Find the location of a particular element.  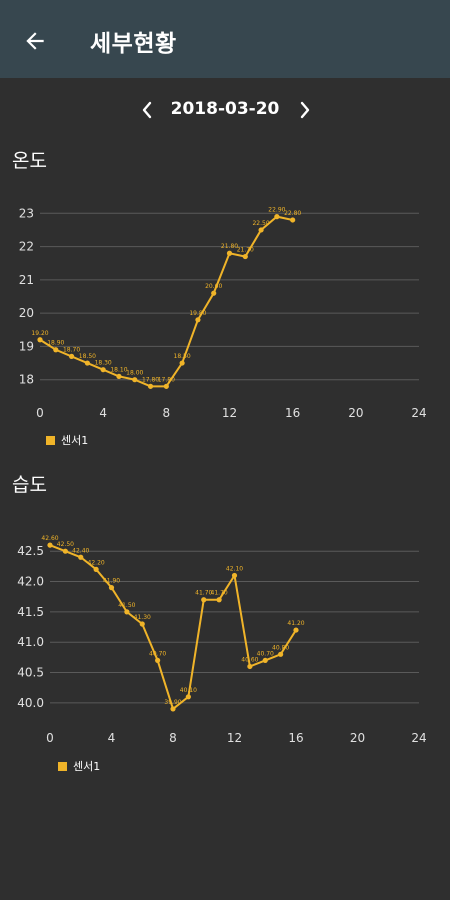

date-label: 2018-03-20 is located at coordinates (225, 109).